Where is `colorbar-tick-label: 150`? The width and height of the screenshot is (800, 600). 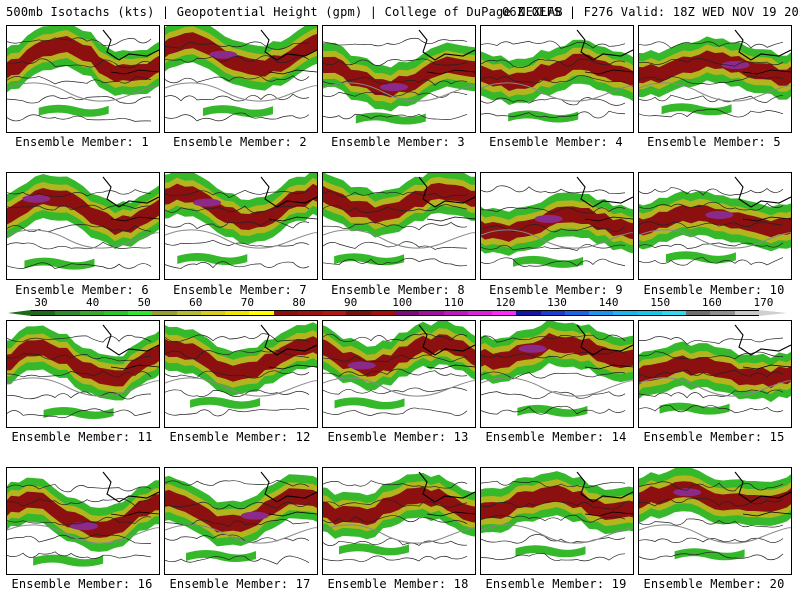 colorbar-tick-label: 150 is located at coordinates (660, 302).